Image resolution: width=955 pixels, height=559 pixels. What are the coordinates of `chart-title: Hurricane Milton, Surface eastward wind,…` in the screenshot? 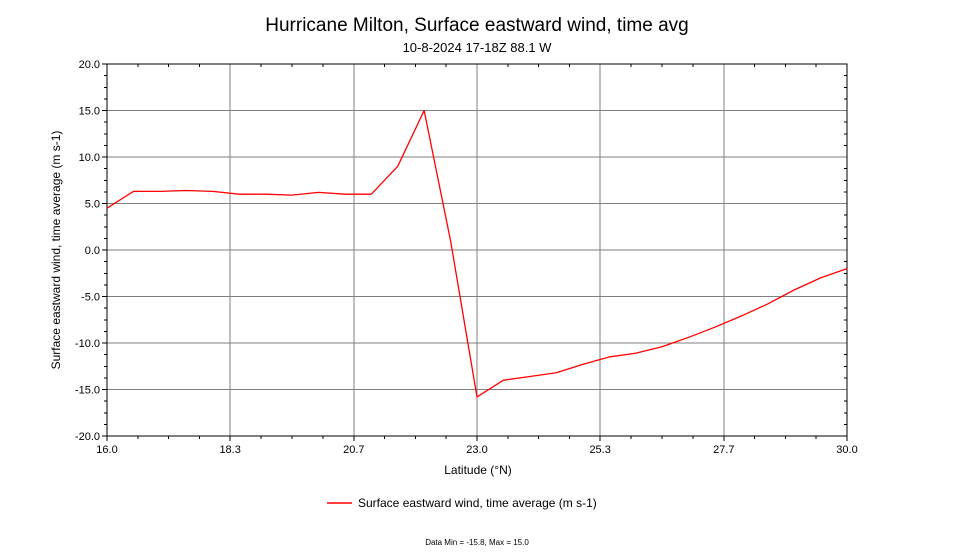 It's located at (476, 25).